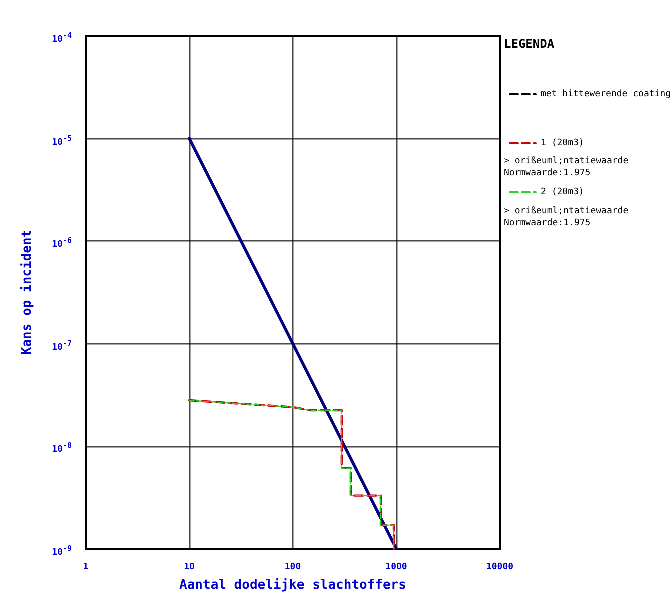  I want to click on y-tick-label: 10$^{-7}$, so click(62, 346).